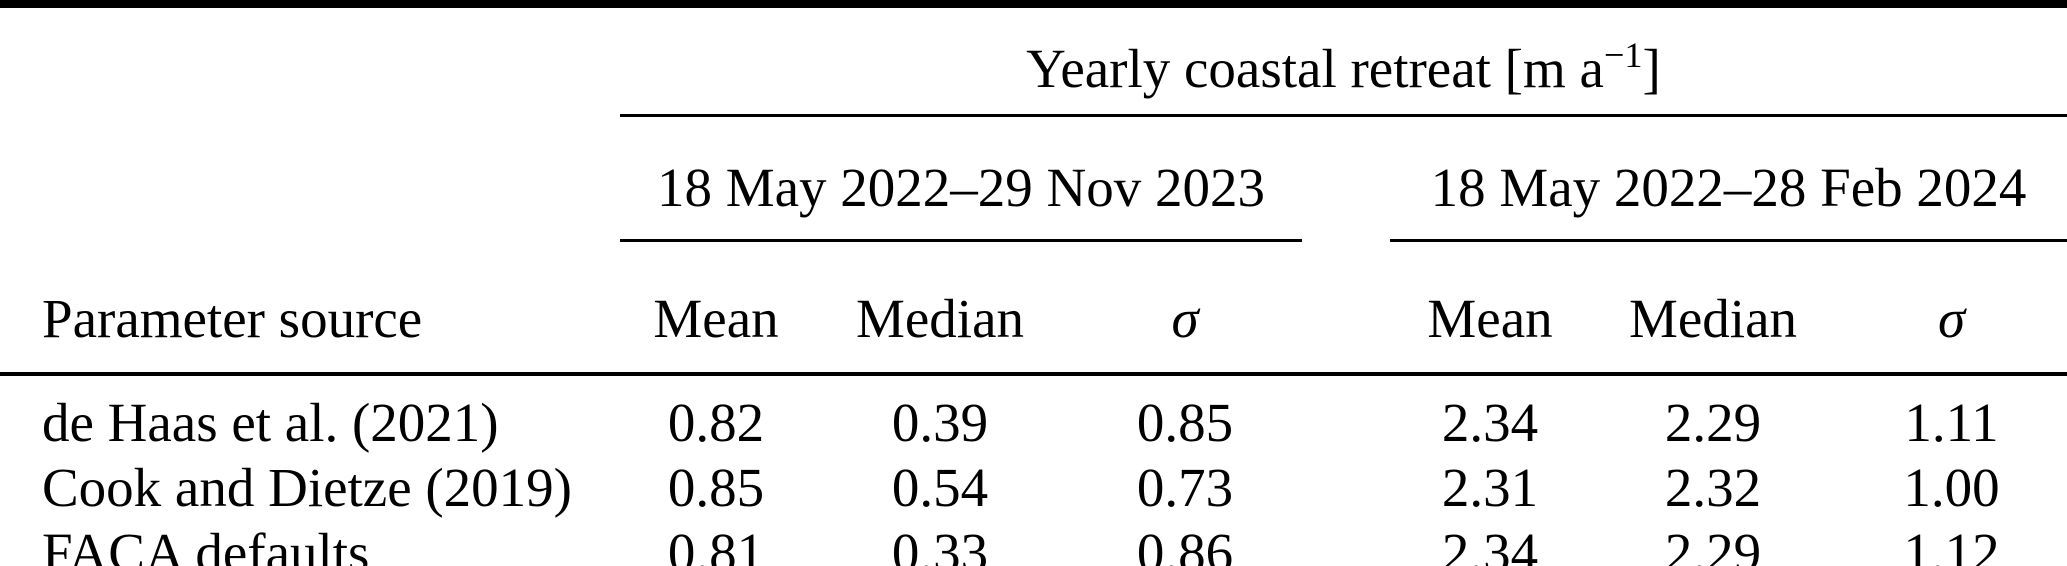 The width and height of the screenshot is (2067, 566). Describe the element at coordinates (940, 422) in the screenshot. I see `cell-median-1: 0.39` at that location.